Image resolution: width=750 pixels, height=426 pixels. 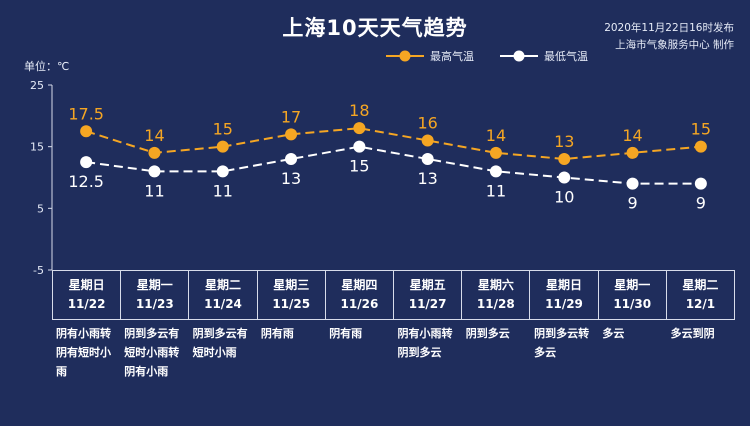 I want to click on day-header-cell: 星期一 11/30, so click(x=632, y=295).